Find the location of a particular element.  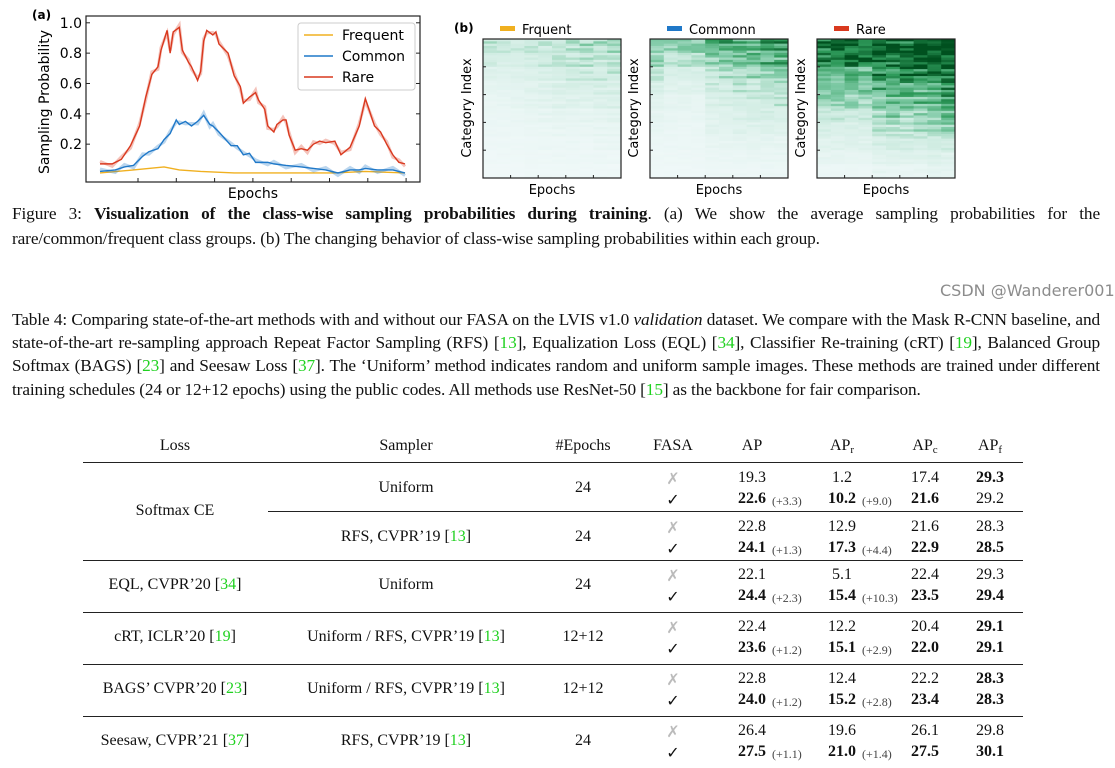

loss-cell: cRT, ICLR’20 [19] is located at coordinates (175, 637).